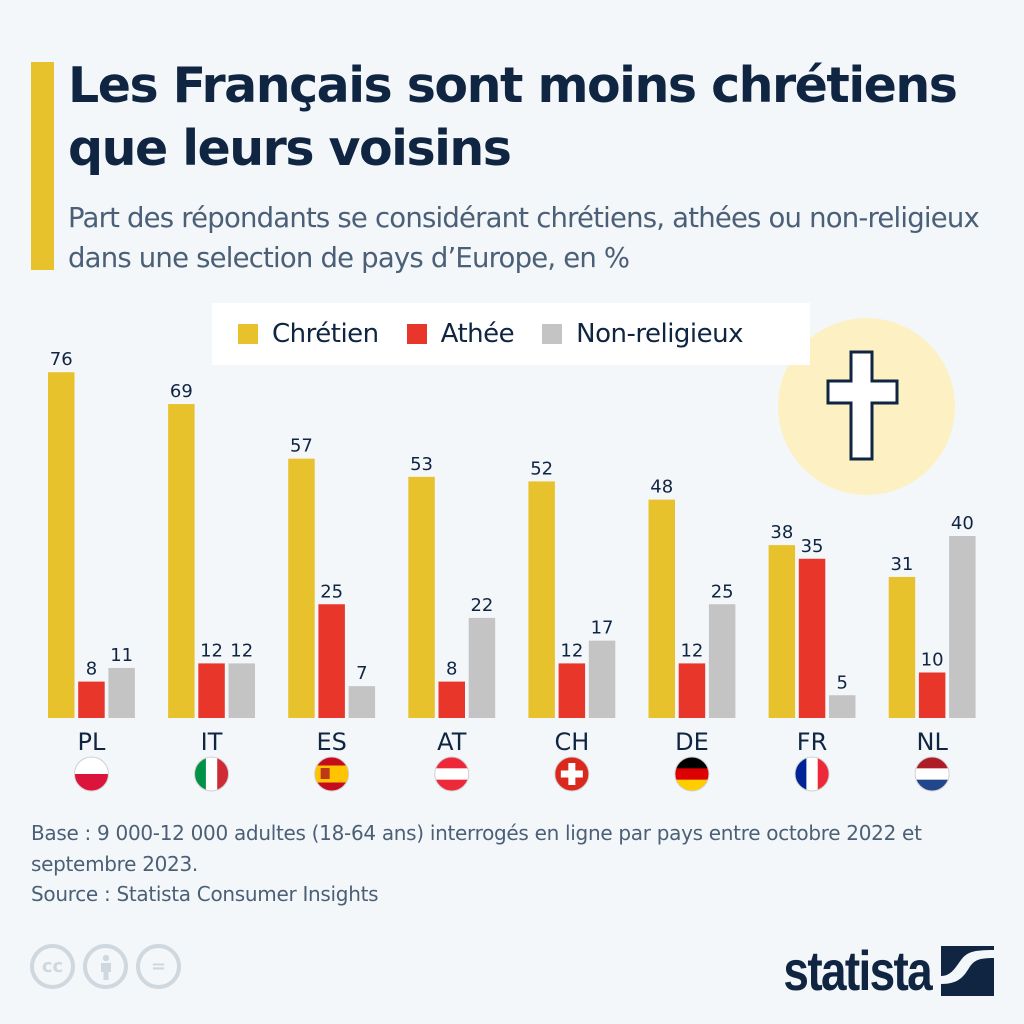 The width and height of the screenshot is (1024, 1024). I want to click on bar-value-label: 69, so click(181, 391).